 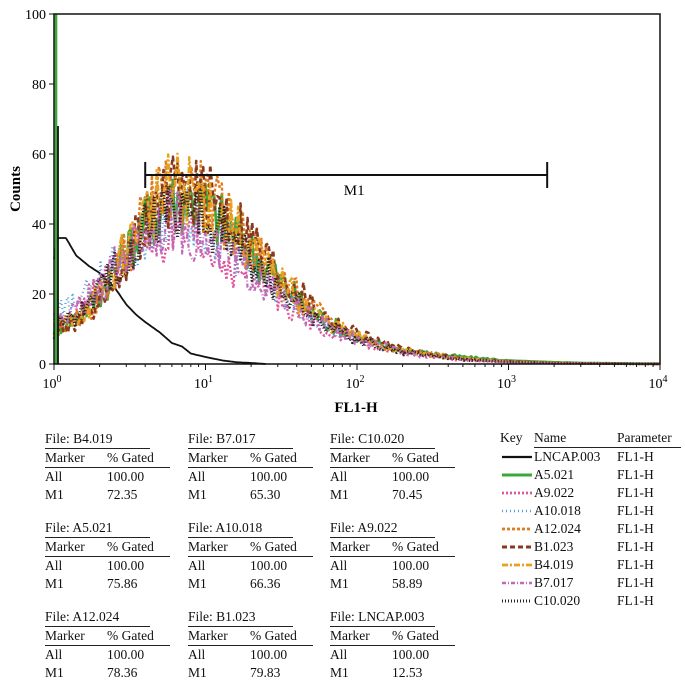 I want to click on stats-row-m1: M1 72.35, so click(x=107, y=495).